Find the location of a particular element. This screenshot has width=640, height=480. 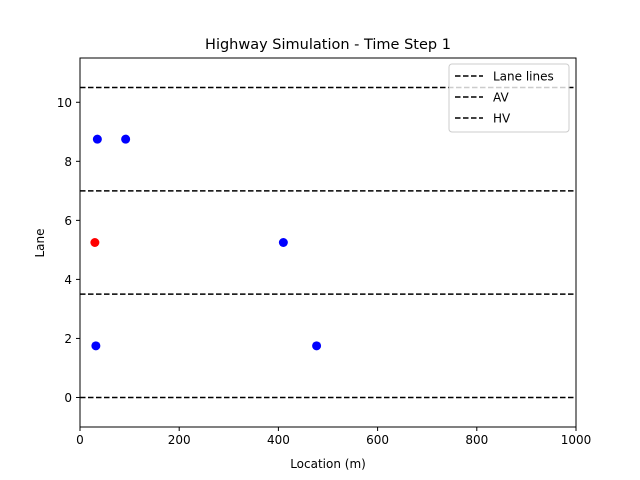

y-tick-label: 10 is located at coordinates (64, 103).